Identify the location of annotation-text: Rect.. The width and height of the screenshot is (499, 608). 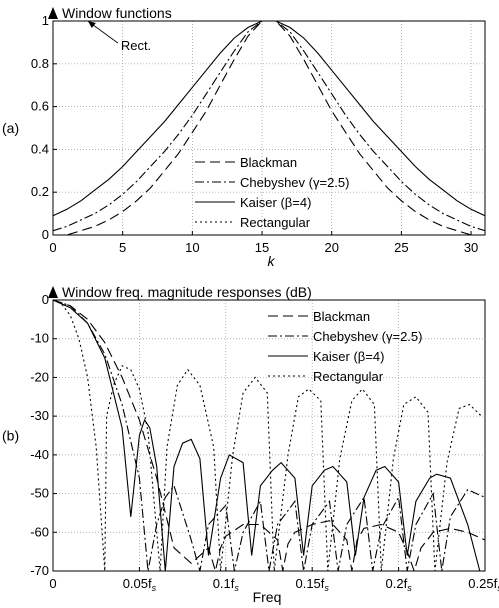
(136, 45).